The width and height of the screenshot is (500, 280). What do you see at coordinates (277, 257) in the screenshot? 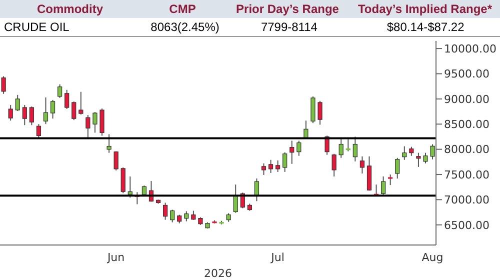
I see `x-tick-label: Jul` at bounding box center [277, 257].